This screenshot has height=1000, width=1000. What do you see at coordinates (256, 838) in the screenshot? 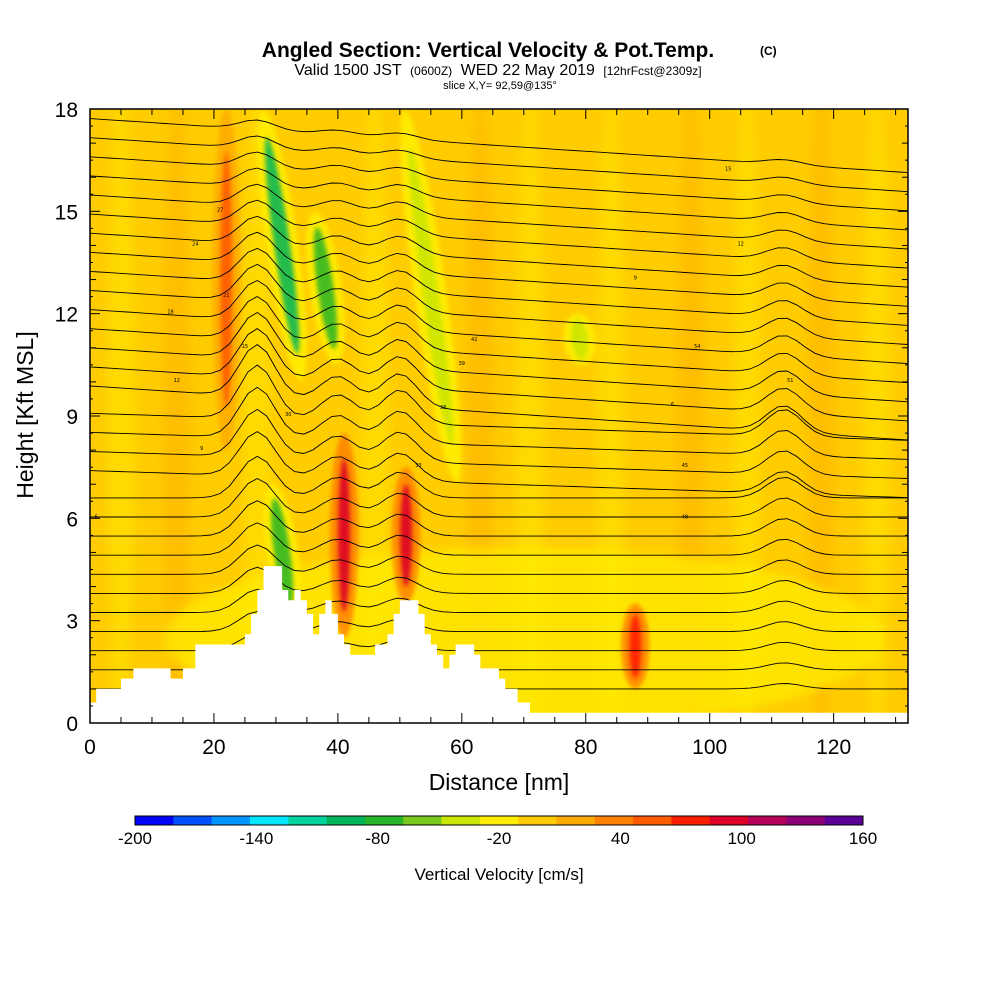
I see `colorbar-tick-label: -140` at bounding box center [256, 838].